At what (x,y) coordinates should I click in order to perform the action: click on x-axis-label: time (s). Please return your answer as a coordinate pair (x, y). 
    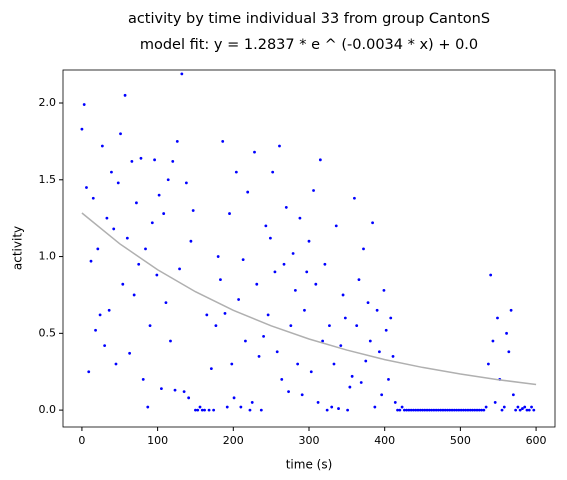
    Looking at the image, I should click on (309, 465).